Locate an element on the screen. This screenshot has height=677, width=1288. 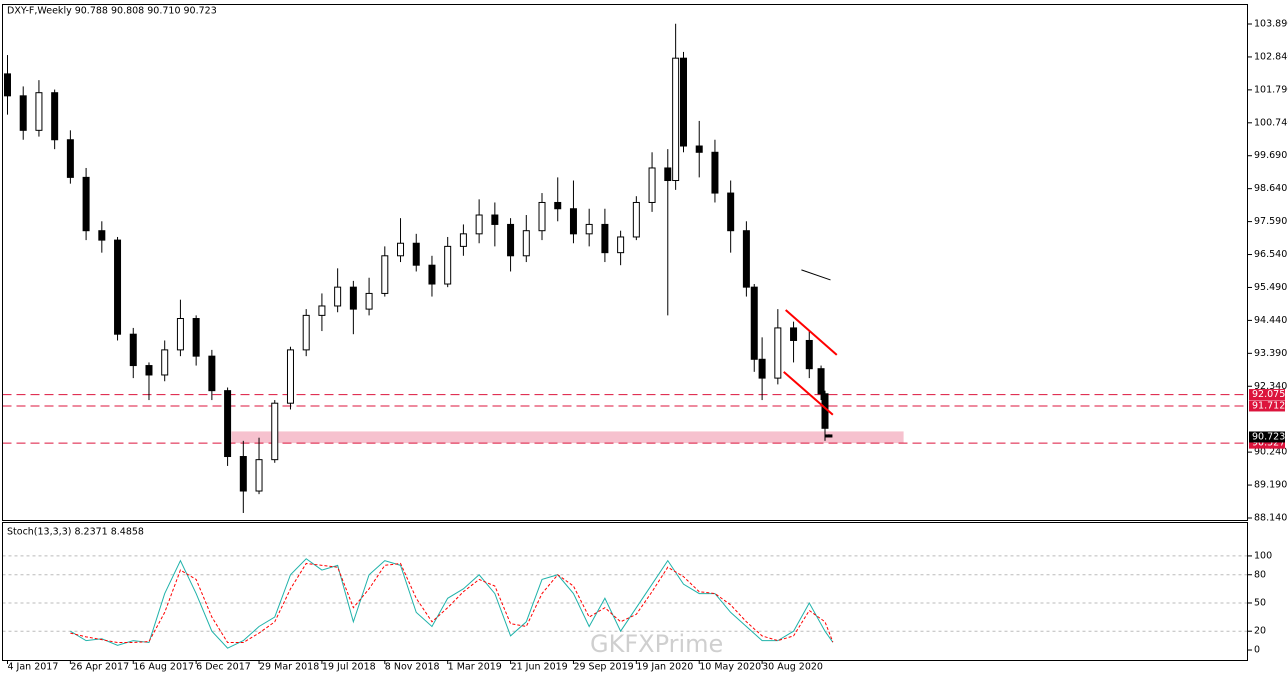
x-tick-label: 8 Nov 2018 is located at coordinates (412, 667).